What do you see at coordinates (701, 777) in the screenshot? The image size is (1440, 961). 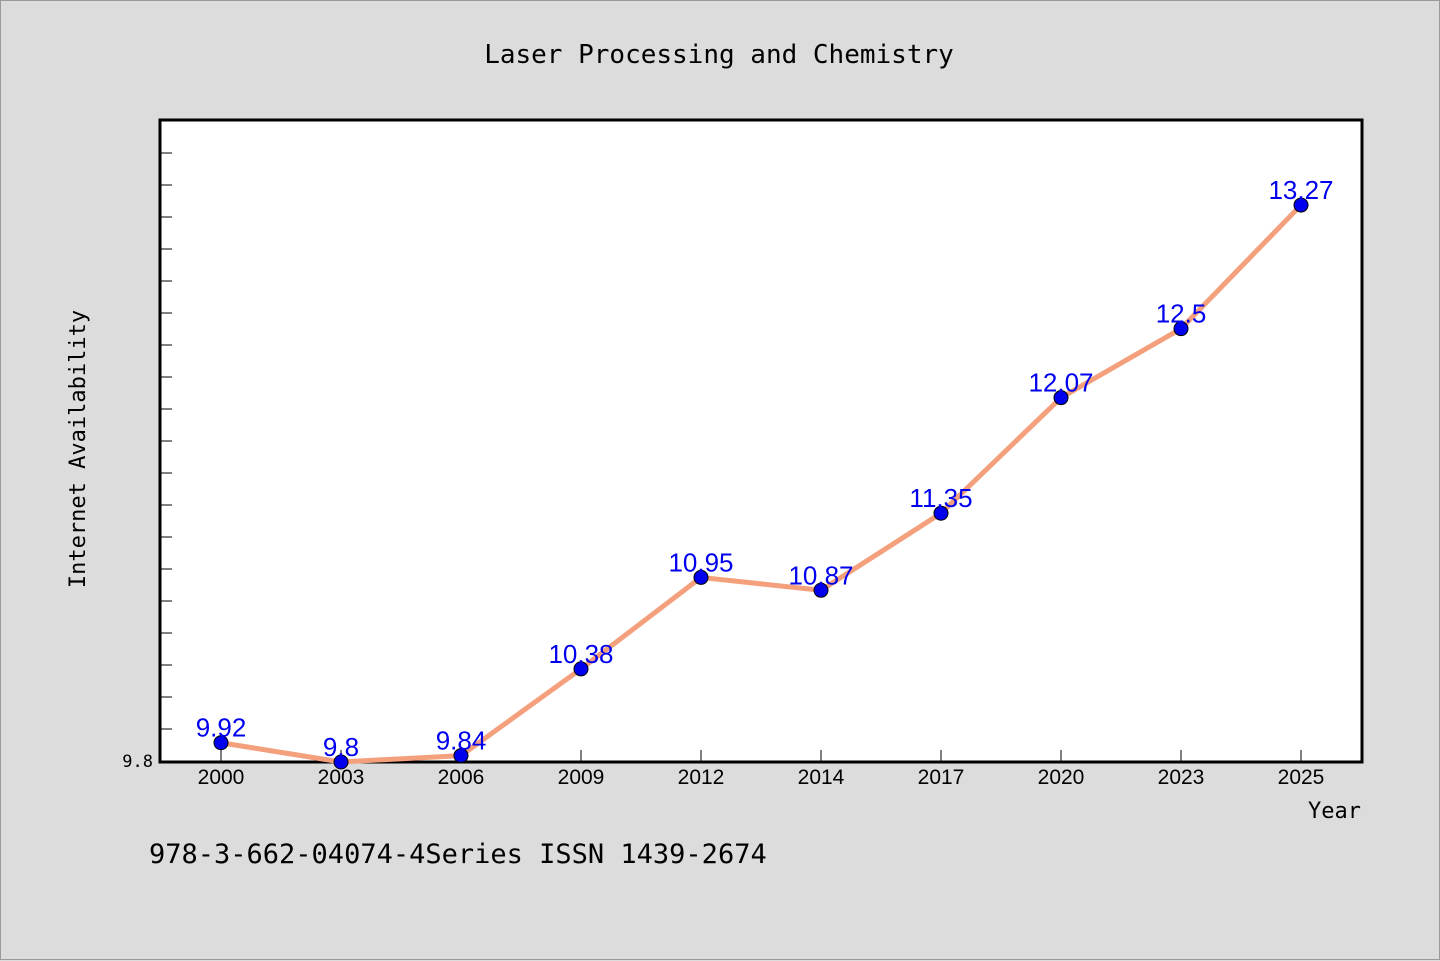 I see `x-tick-label: 2012` at bounding box center [701, 777].